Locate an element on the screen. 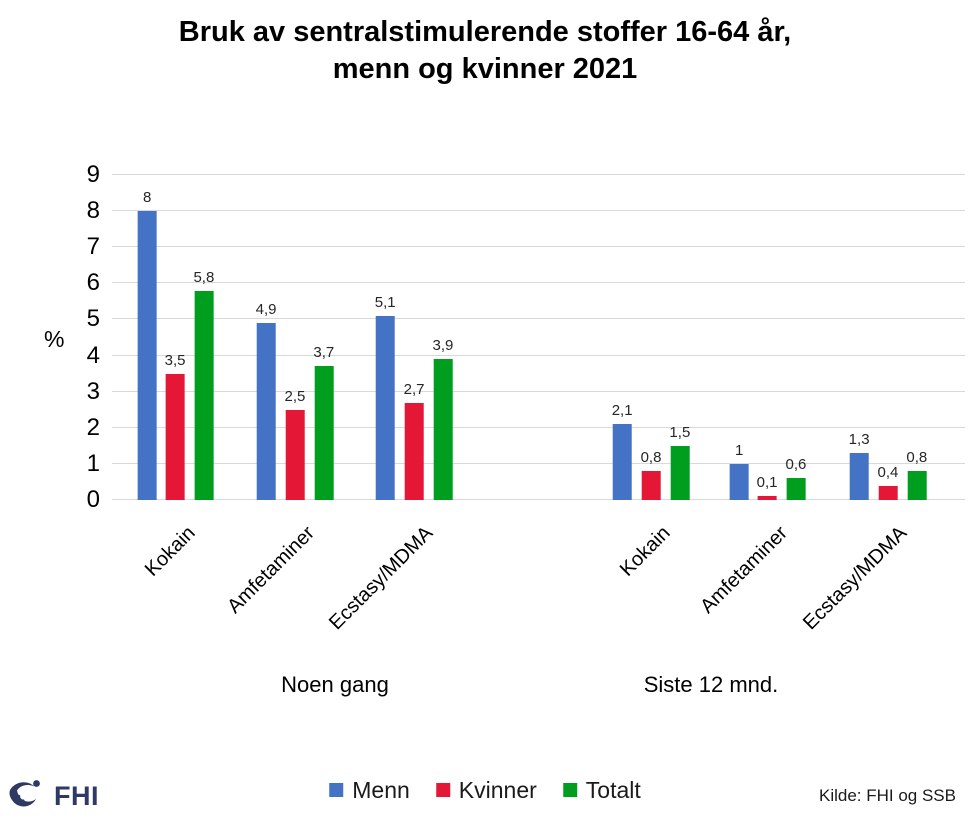 The width and height of the screenshot is (970, 823). chart-title-line2: menn og kvinner 2021 is located at coordinates (485, 69).